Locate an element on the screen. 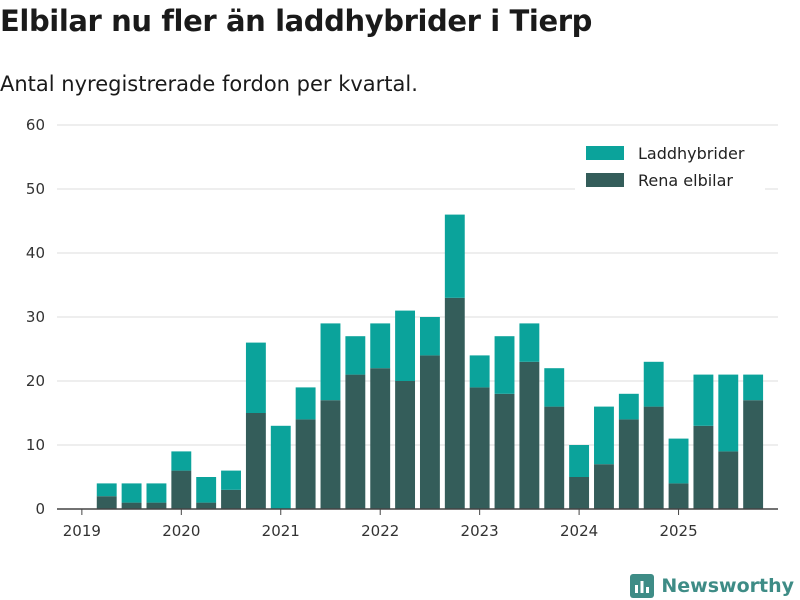  legend-swatch-rena-elbilar is located at coordinates (605, 180).